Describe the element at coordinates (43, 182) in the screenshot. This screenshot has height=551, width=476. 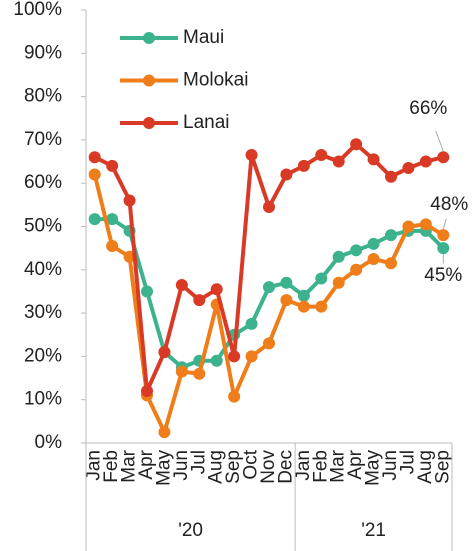
I see `y-tick-label: 60%` at that location.